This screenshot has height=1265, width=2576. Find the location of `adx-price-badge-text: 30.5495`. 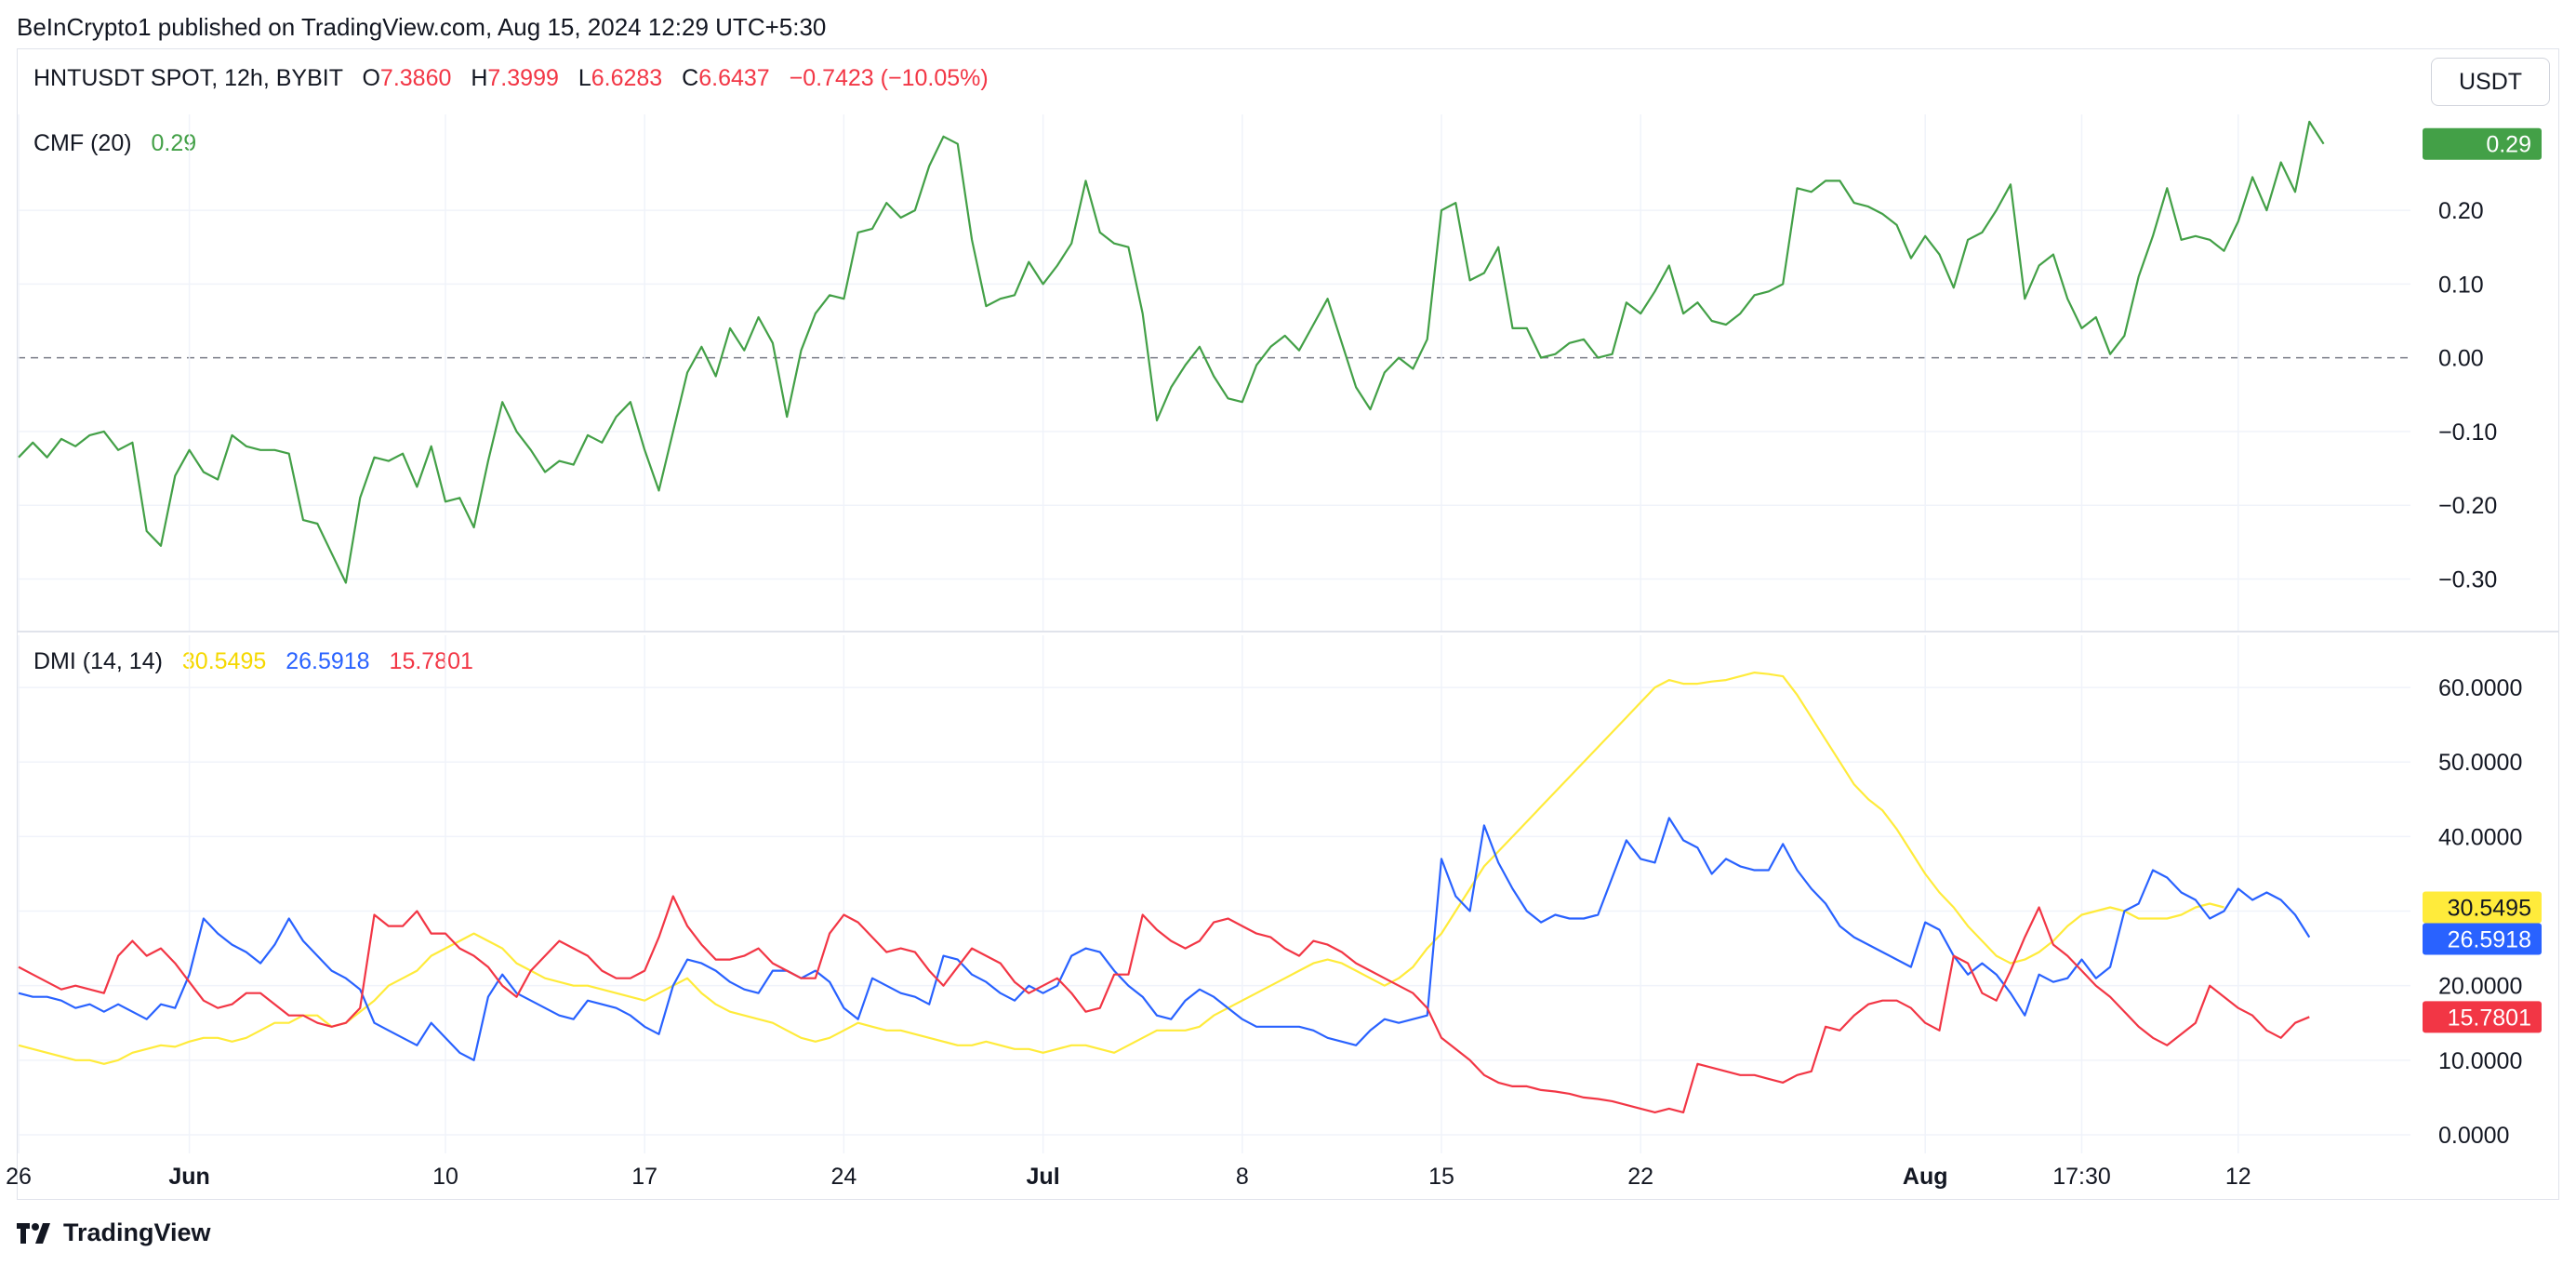

adx-price-badge-text: 30.5495 is located at coordinates (2489, 909).